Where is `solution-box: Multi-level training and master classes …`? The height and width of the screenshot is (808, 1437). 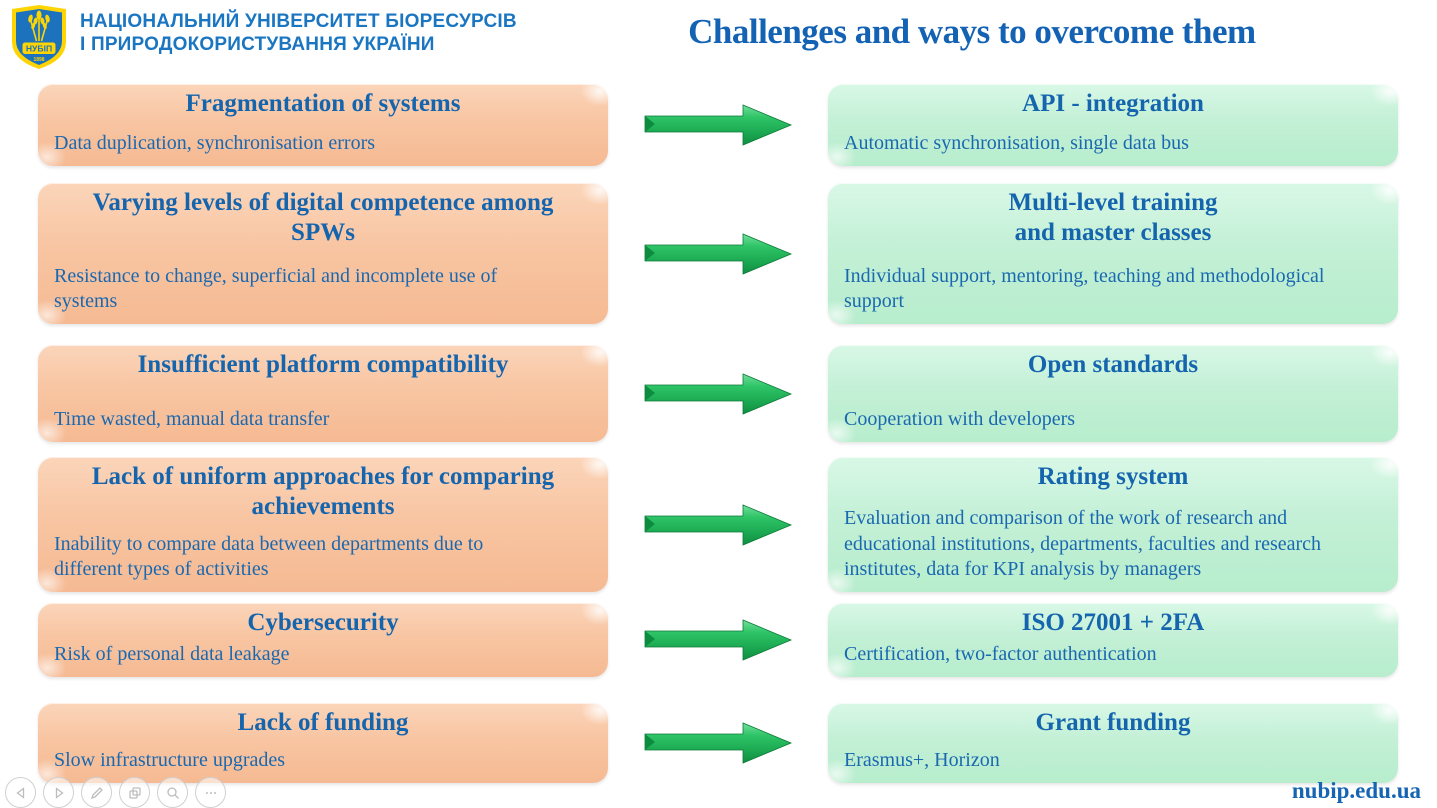
solution-box: Multi-level training and master classes … is located at coordinates (1113, 253).